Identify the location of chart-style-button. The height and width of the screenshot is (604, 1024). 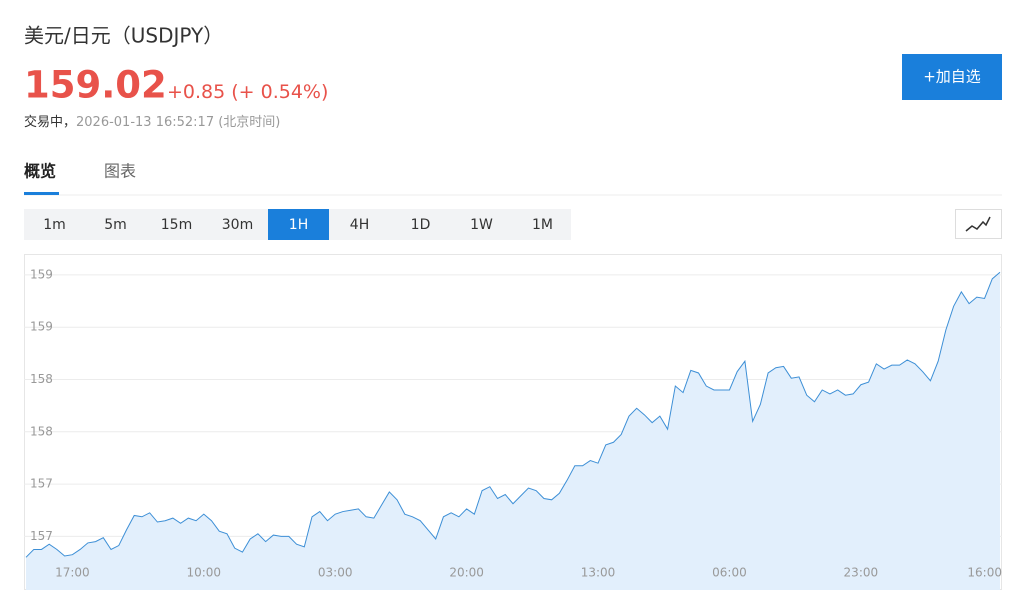
(978, 224).